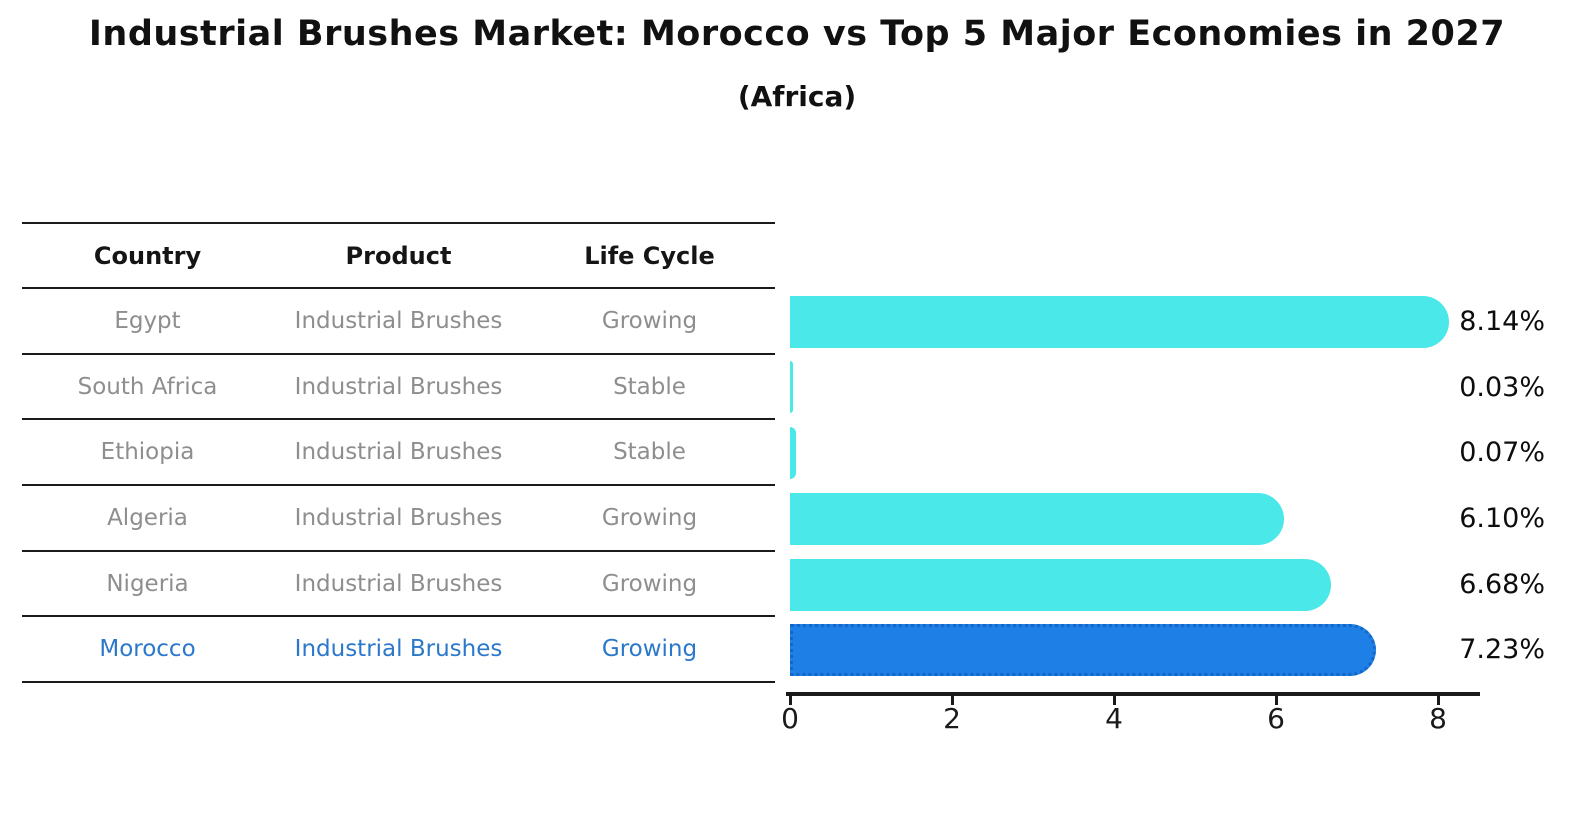 The width and height of the screenshot is (1594, 823). I want to click on table-row-algeria: Algeria Industrial Brushes Growing, so click(398, 519).